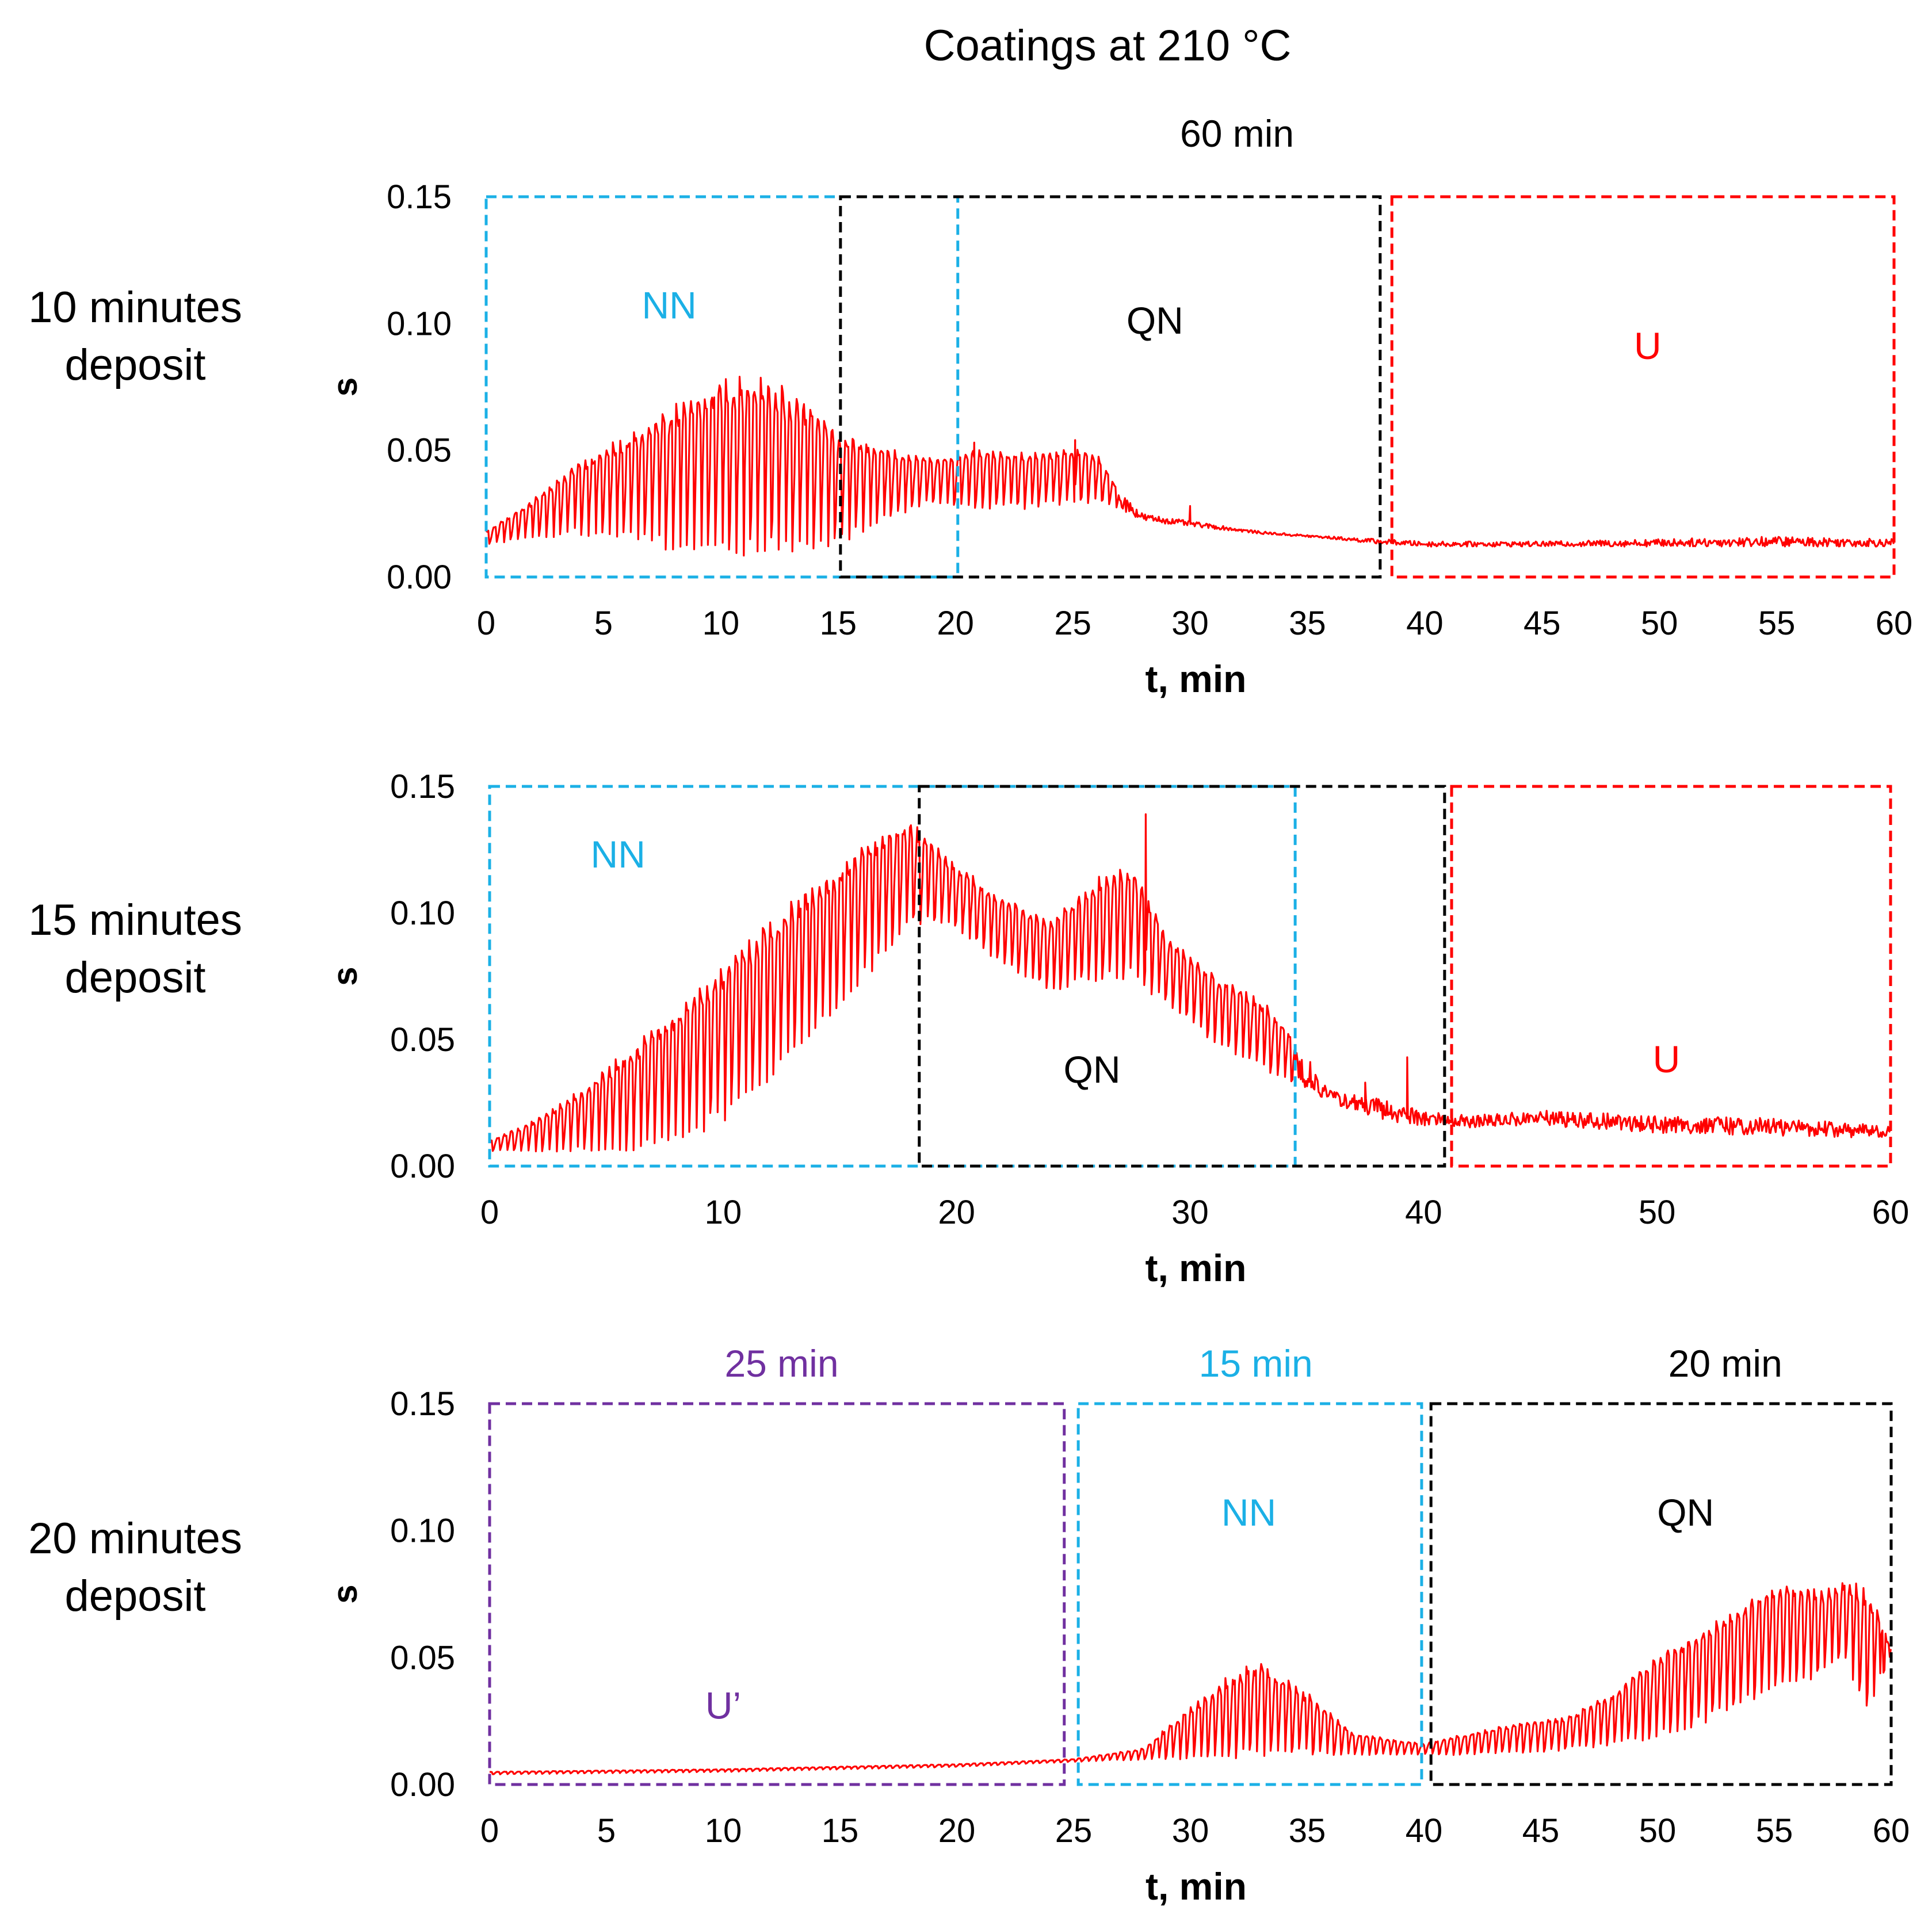 The width and height of the screenshot is (1932, 1922). I want to click on figure-title: Coatings at 210 °C, so click(1108, 45).